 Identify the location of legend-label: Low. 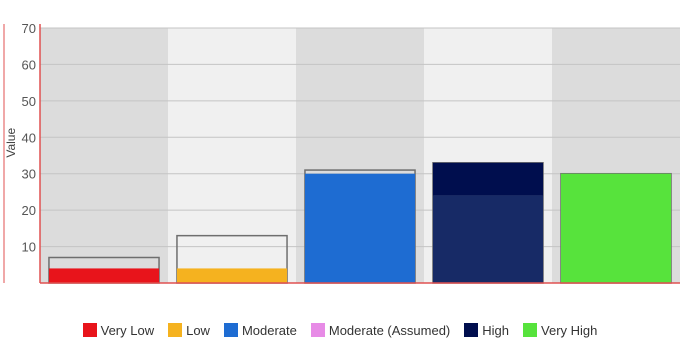
(198, 330).